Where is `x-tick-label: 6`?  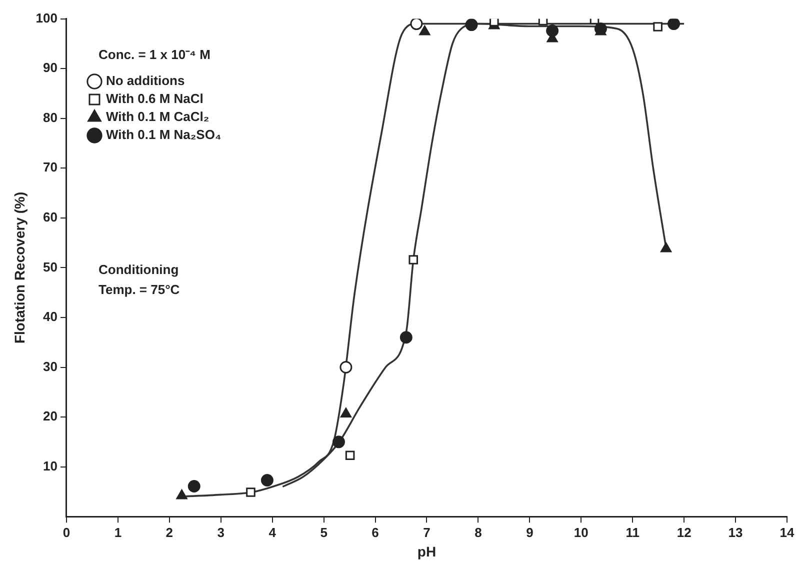 x-tick-label: 6 is located at coordinates (375, 532).